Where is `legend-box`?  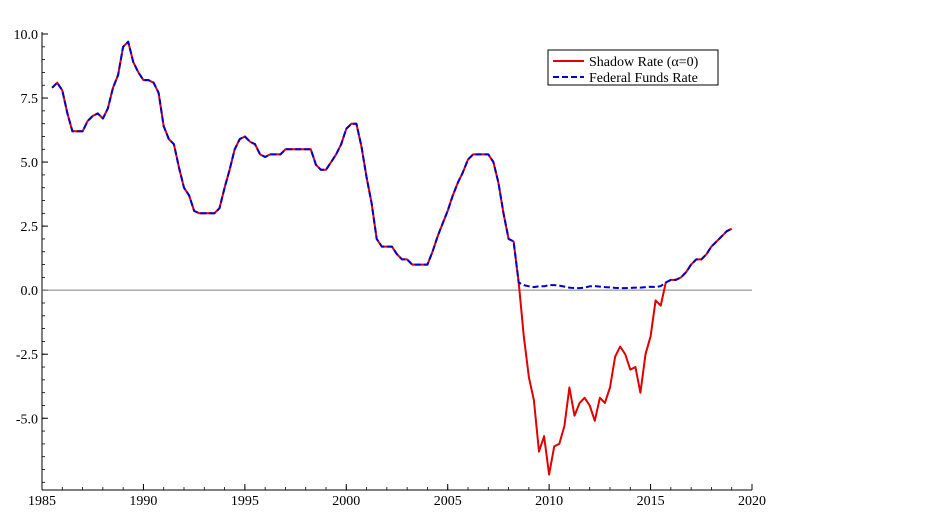
legend-box is located at coordinates (633, 67).